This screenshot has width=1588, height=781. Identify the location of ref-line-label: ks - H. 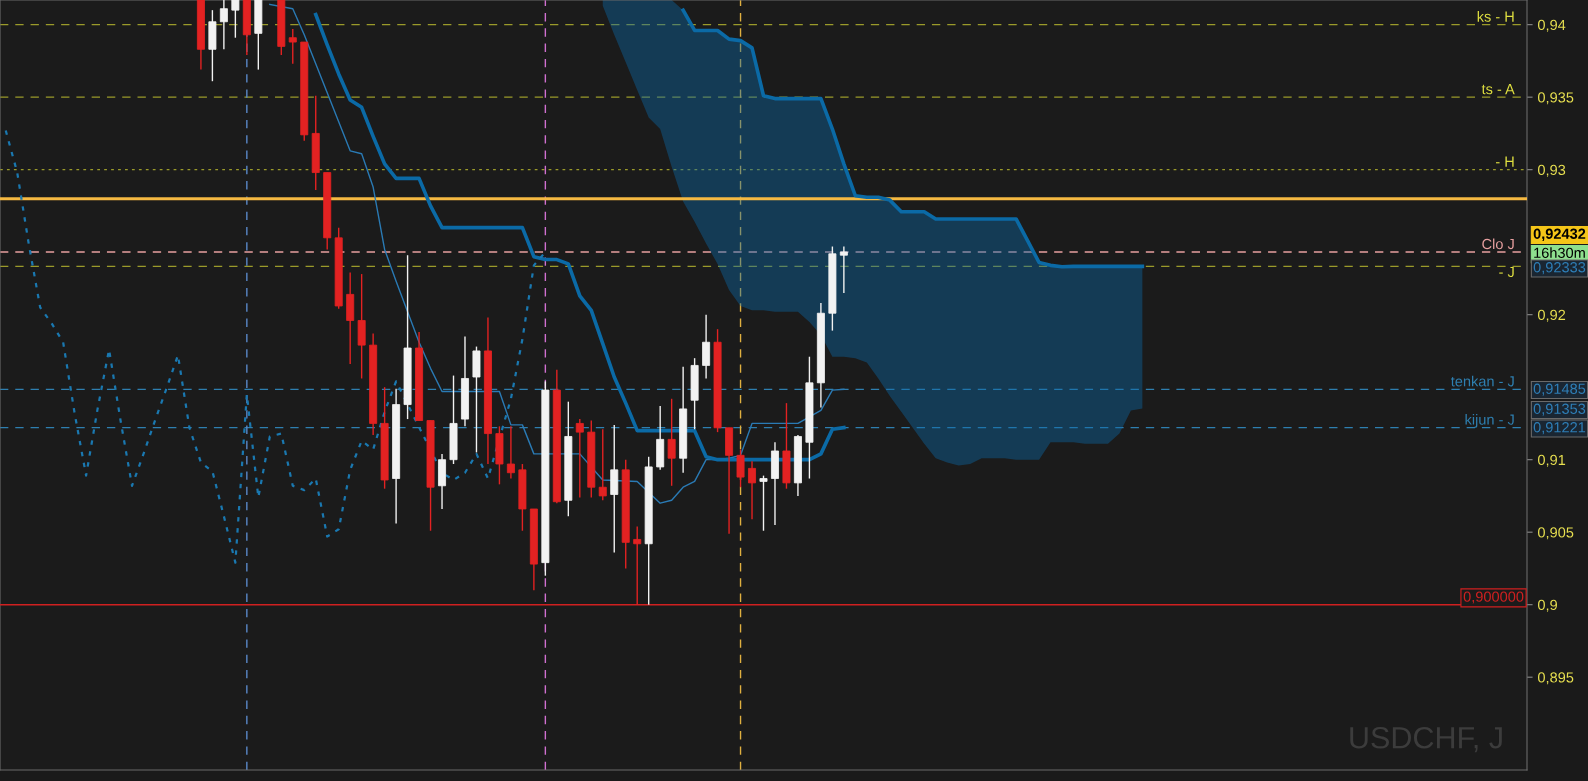
(1495, 16).